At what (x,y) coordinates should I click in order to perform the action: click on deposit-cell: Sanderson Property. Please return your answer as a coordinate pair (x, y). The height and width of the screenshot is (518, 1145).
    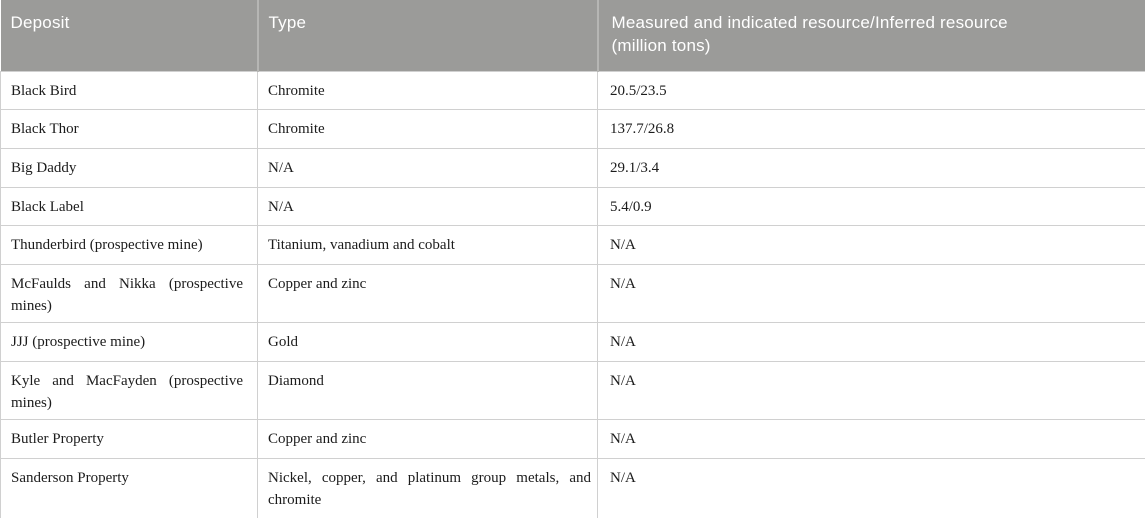
    Looking at the image, I should click on (129, 487).